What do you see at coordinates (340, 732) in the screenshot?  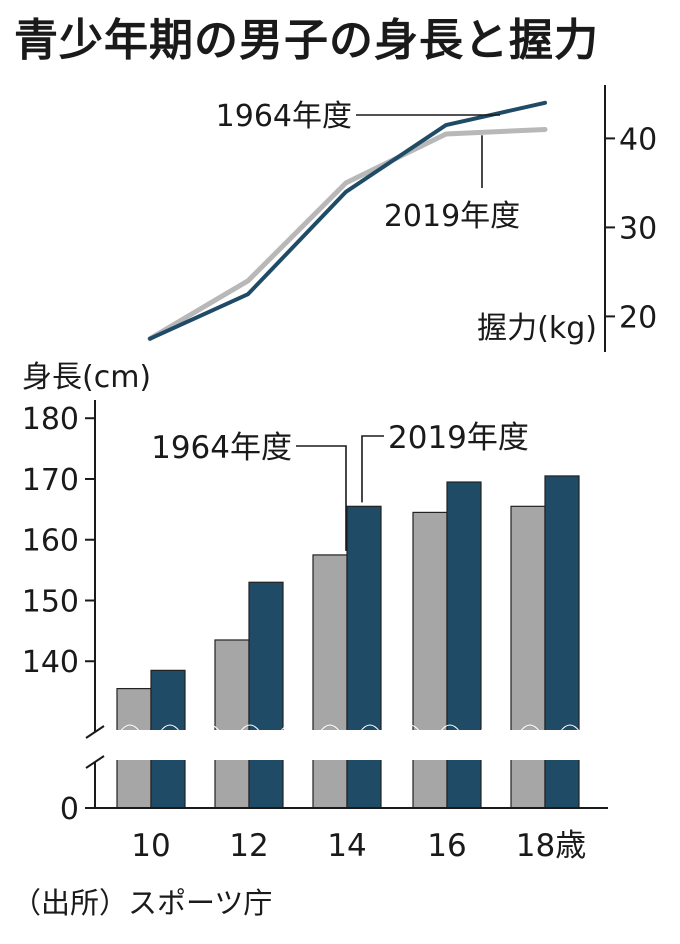 I see `axis-break-wave` at bounding box center [340, 732].